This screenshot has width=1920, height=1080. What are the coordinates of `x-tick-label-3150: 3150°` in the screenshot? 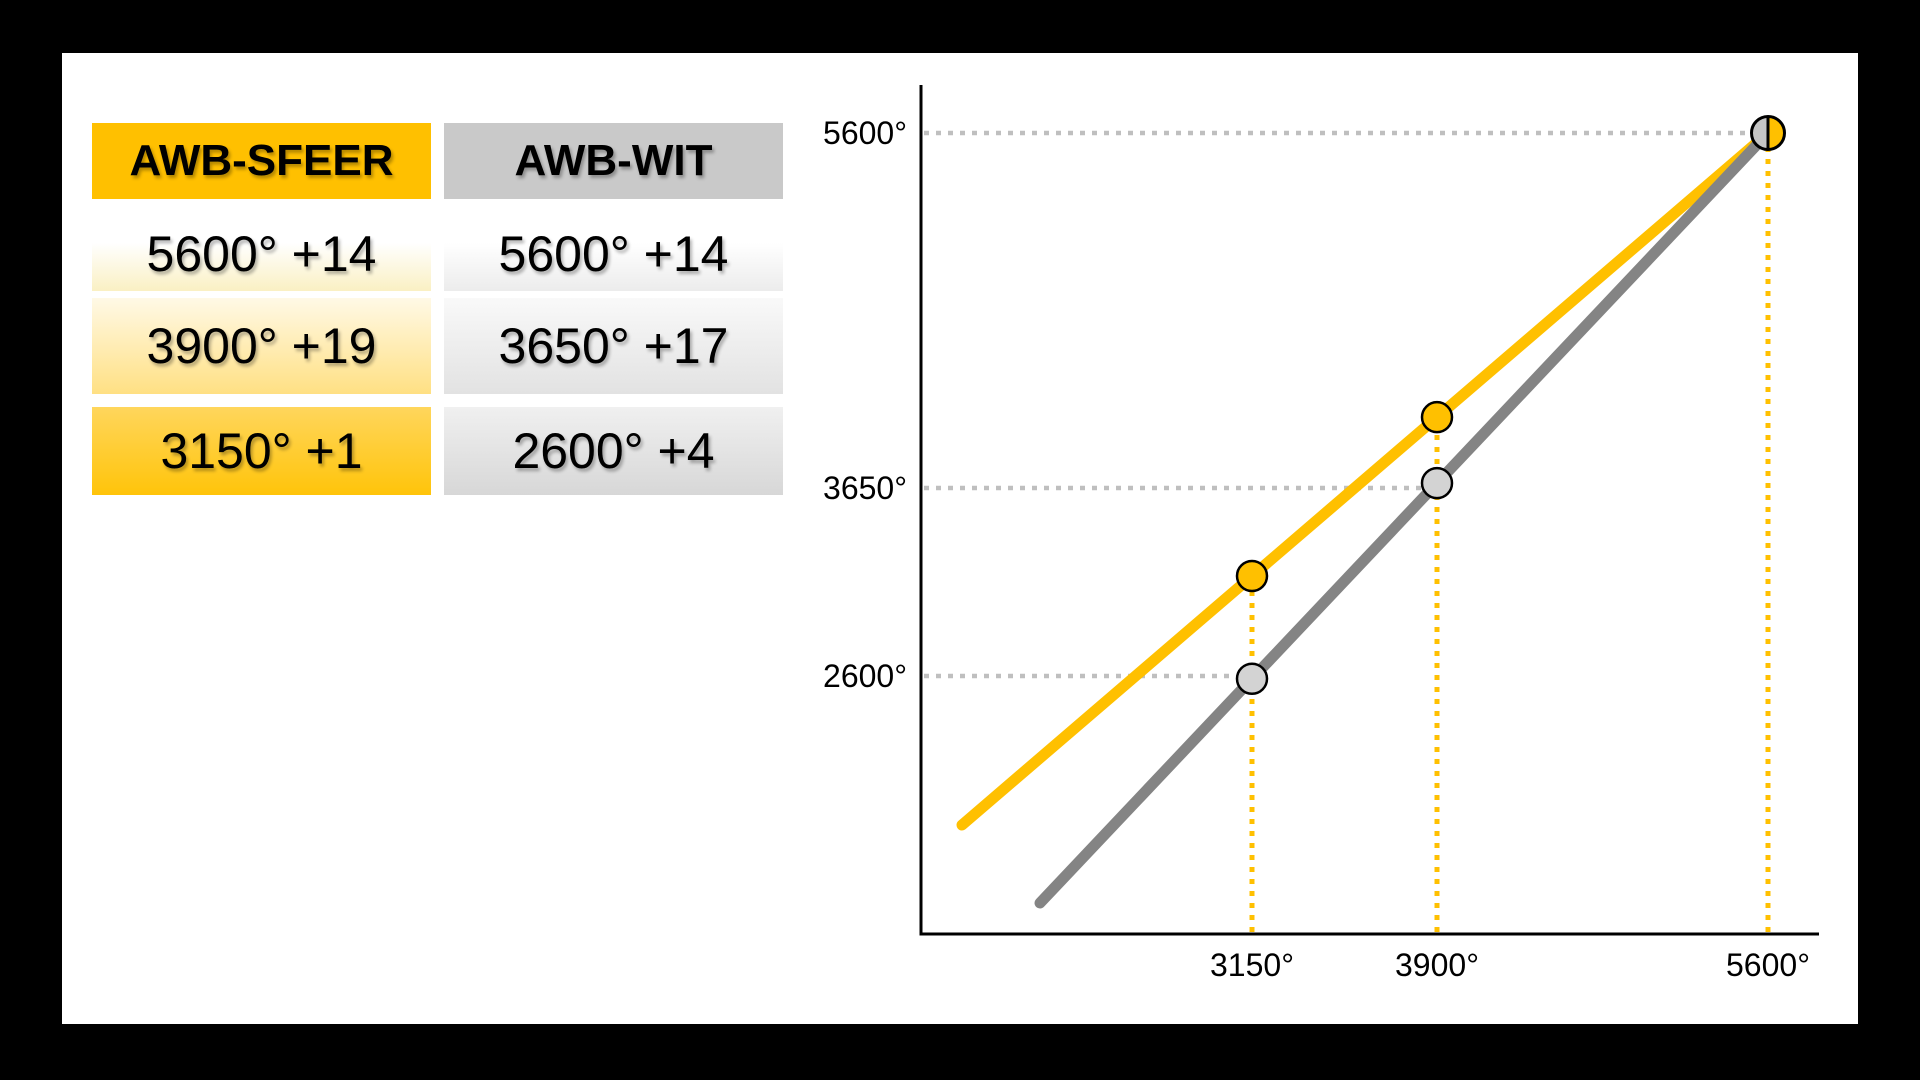 It's located at (1252, 965).